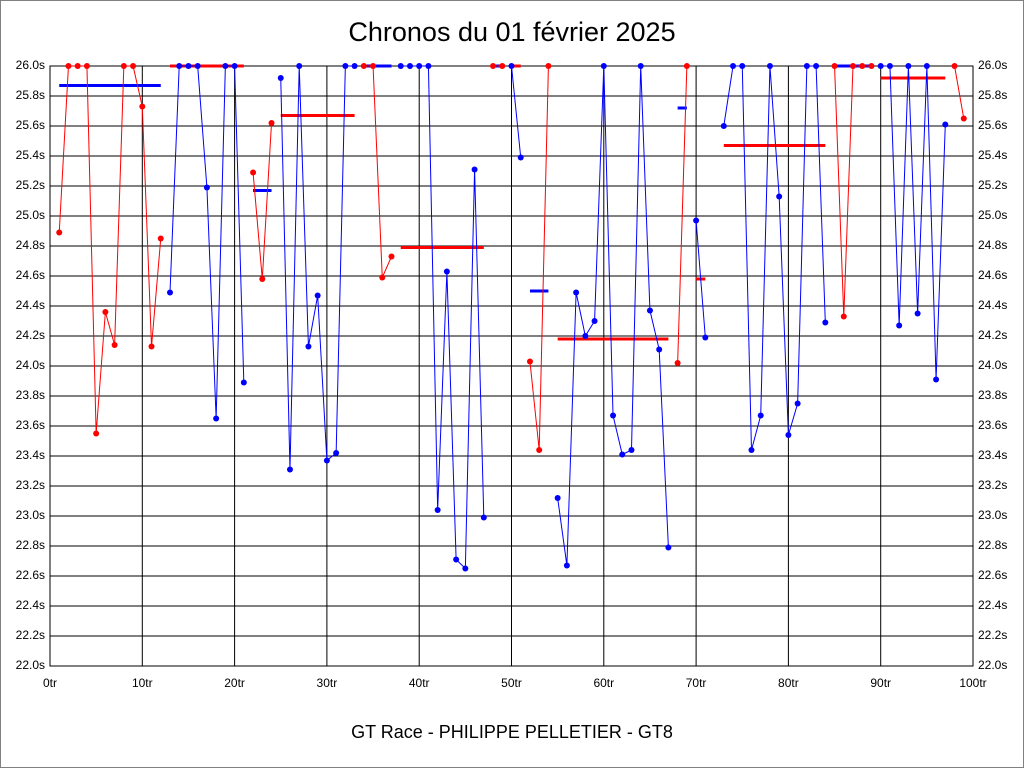 This screenshot has width=1024, height=768. Describe the element at coordinates (992, 395) in the screenshot. I see `y2-tick-label: 23.8s` at that location.